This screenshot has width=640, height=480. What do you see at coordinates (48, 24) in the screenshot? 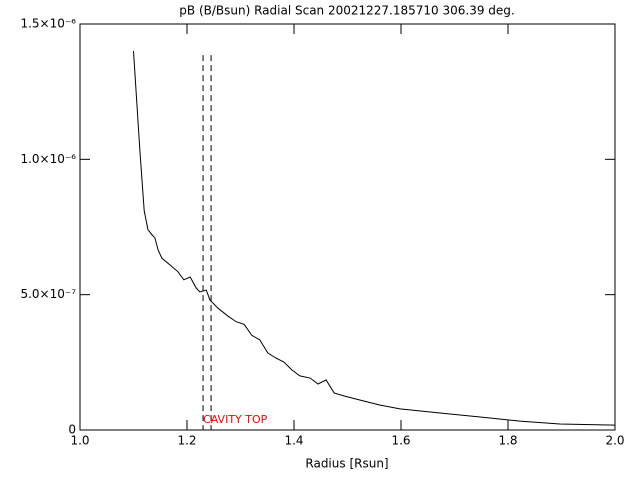
I see `y-tick-label: 1.5×10⁻⁶` at bounding box center [48, 24].